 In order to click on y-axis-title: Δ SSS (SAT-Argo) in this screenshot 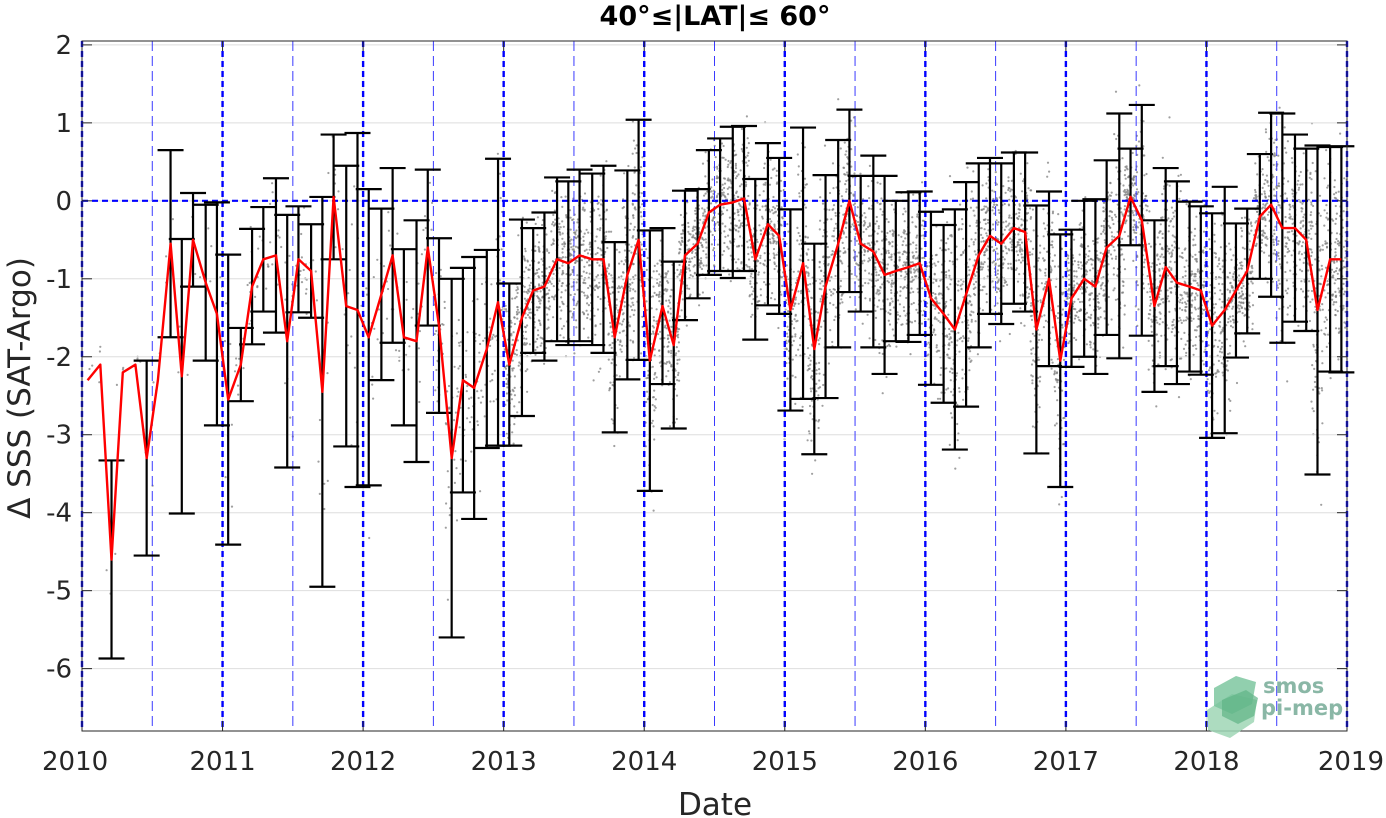, I will do `click(20, 388)`.